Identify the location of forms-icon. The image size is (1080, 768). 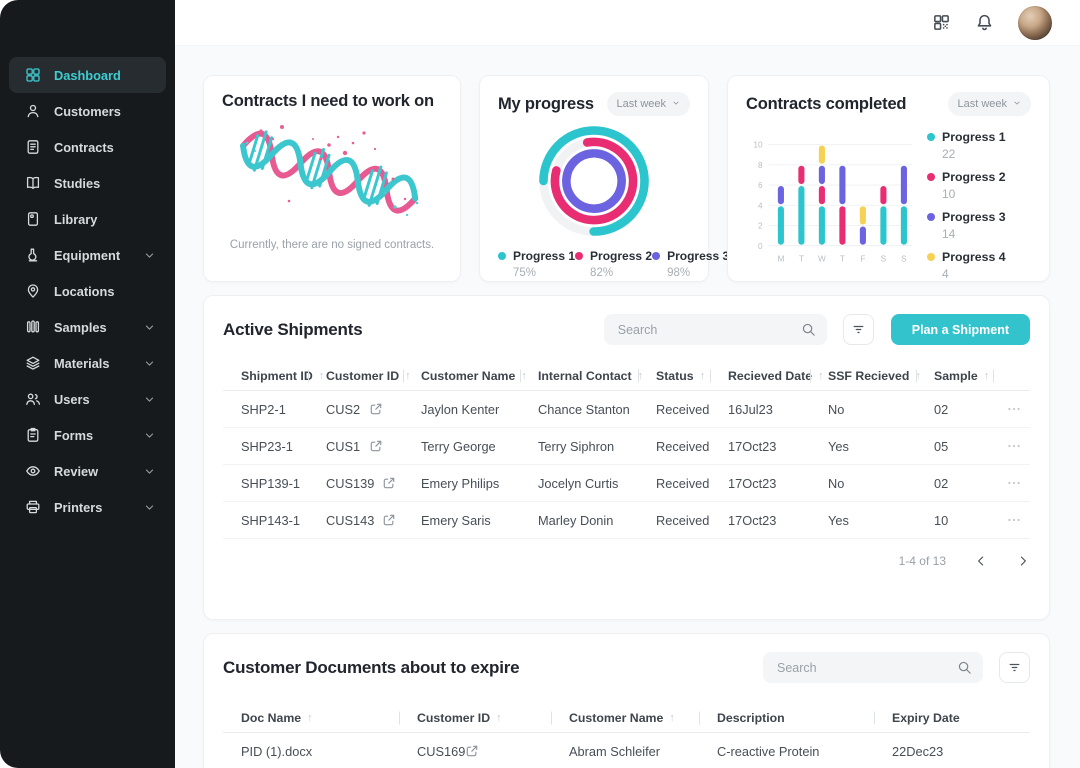
(33, 435).